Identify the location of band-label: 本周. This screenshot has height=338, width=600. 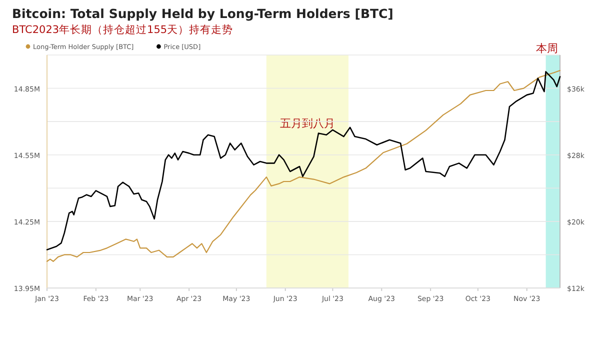
(547, 48).